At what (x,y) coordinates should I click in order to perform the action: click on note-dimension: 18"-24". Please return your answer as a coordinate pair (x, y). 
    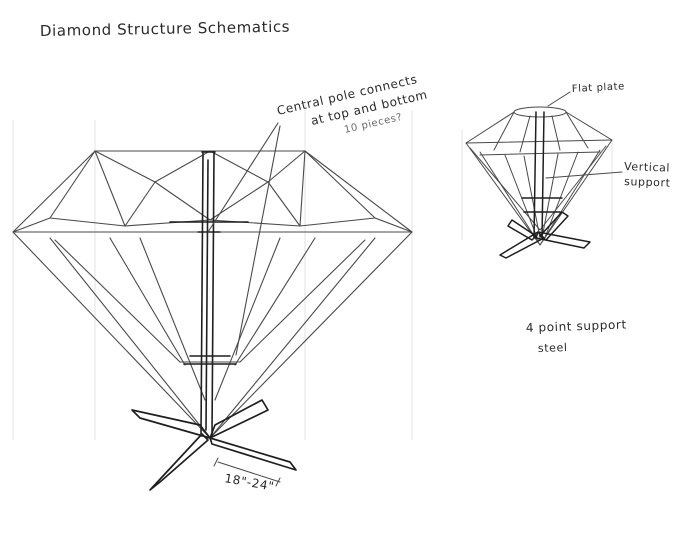
    Looking at the image, I should click on (249, 482).